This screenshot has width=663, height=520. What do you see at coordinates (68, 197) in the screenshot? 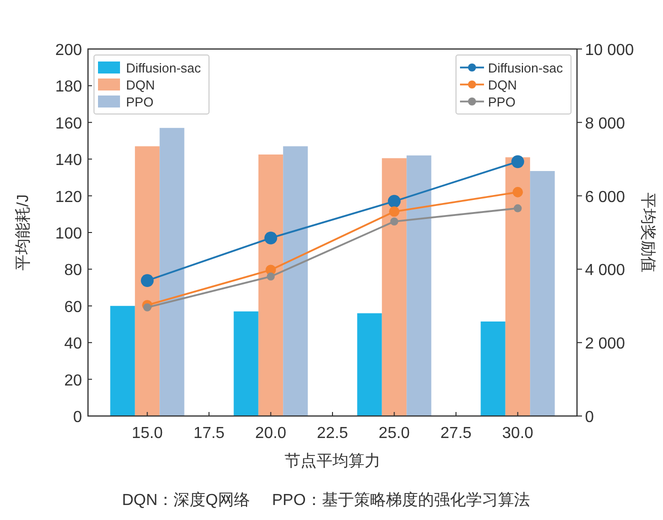
I see `y-tick-label: 120` at bounding box center [68, 197].